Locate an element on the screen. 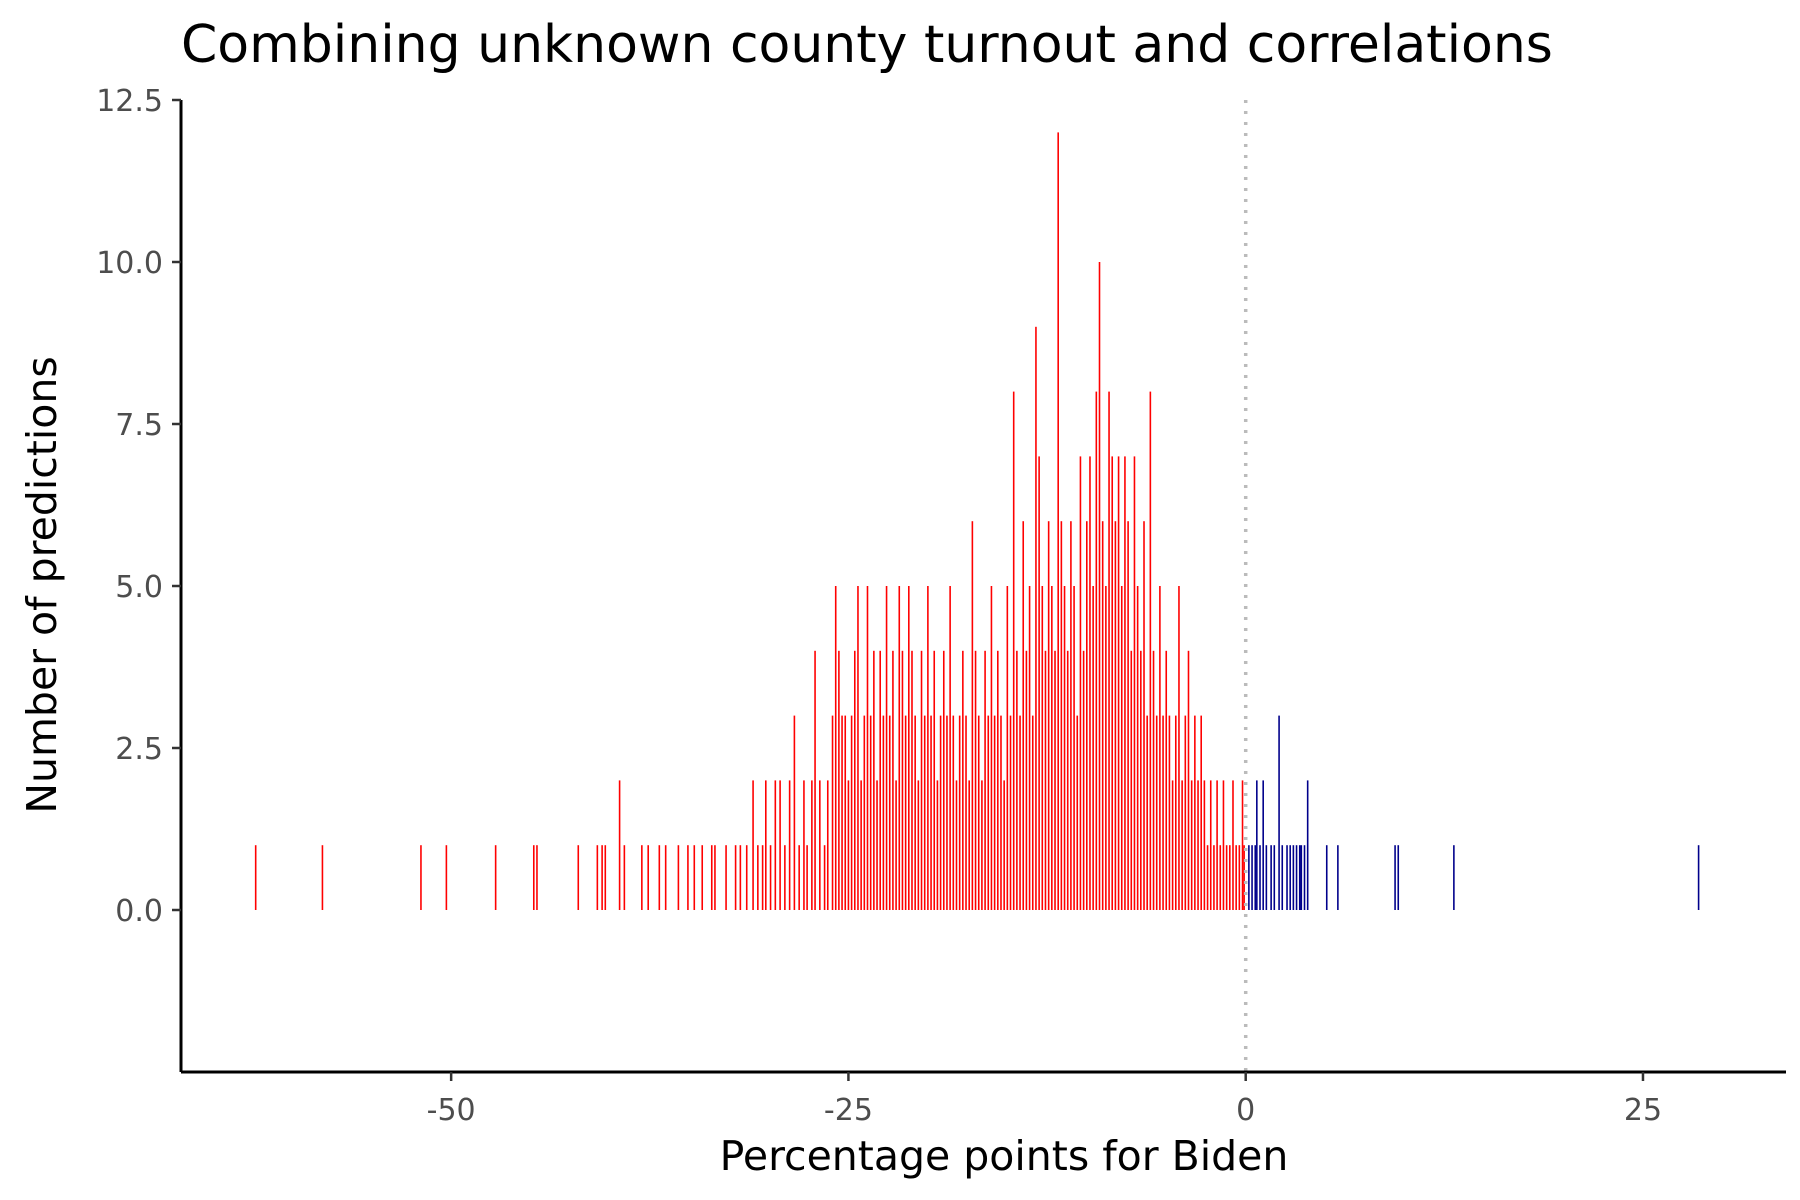  y-axis-title: Number of predictions is located at coordinates (42, 584).